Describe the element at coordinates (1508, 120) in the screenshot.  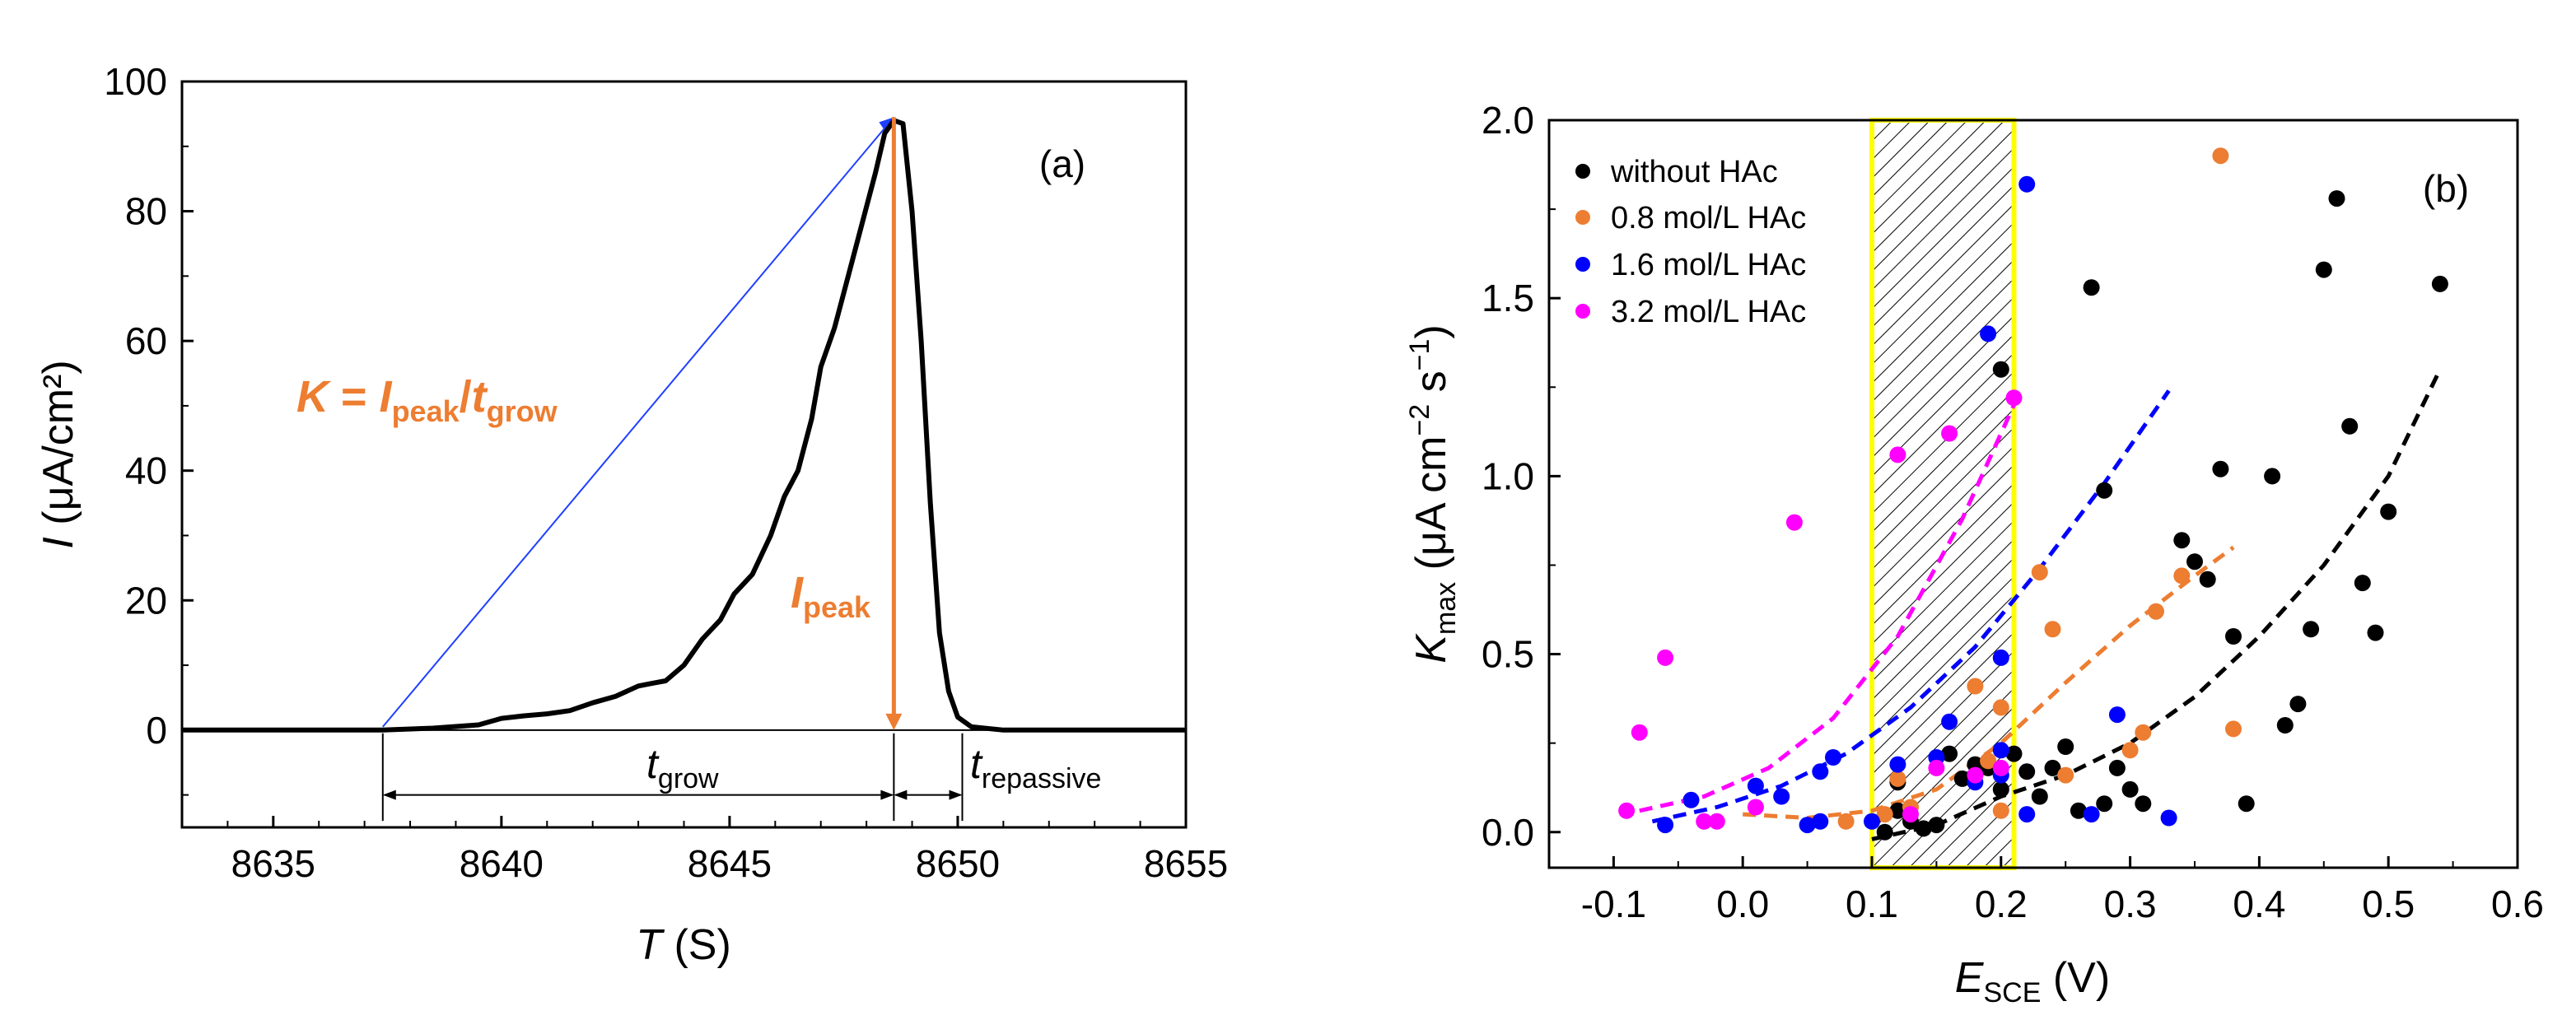
I see `y-tick-label: 2.0` at that location.